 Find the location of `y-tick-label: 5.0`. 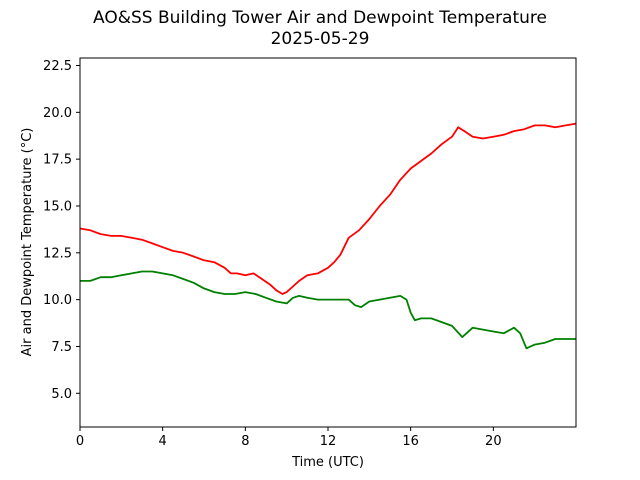

y-tick-label: 5.0 is located at coordinates (61, 394).